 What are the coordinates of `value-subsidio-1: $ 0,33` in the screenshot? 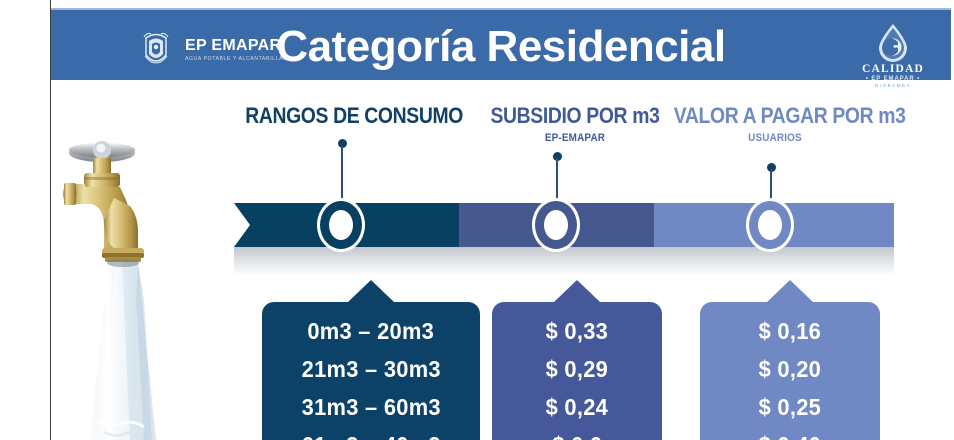 It's located at (577, 331).